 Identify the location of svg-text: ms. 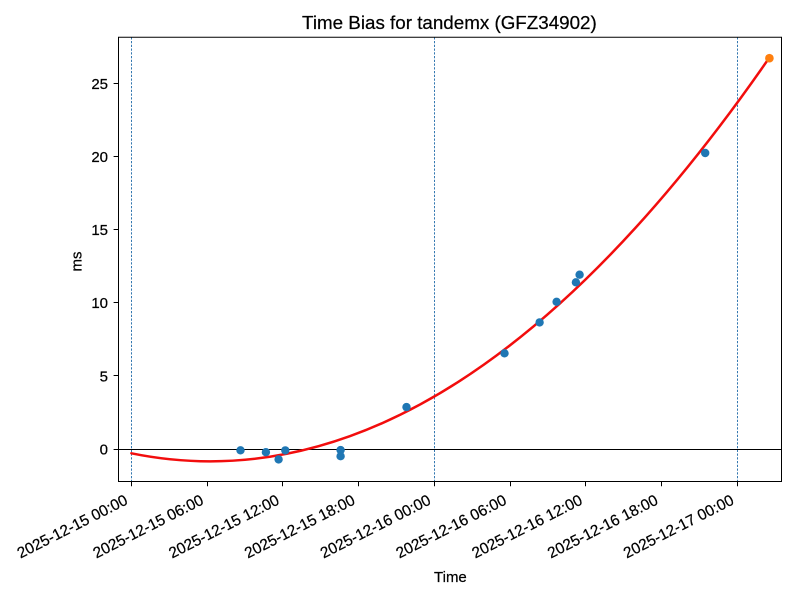
(77, 262).